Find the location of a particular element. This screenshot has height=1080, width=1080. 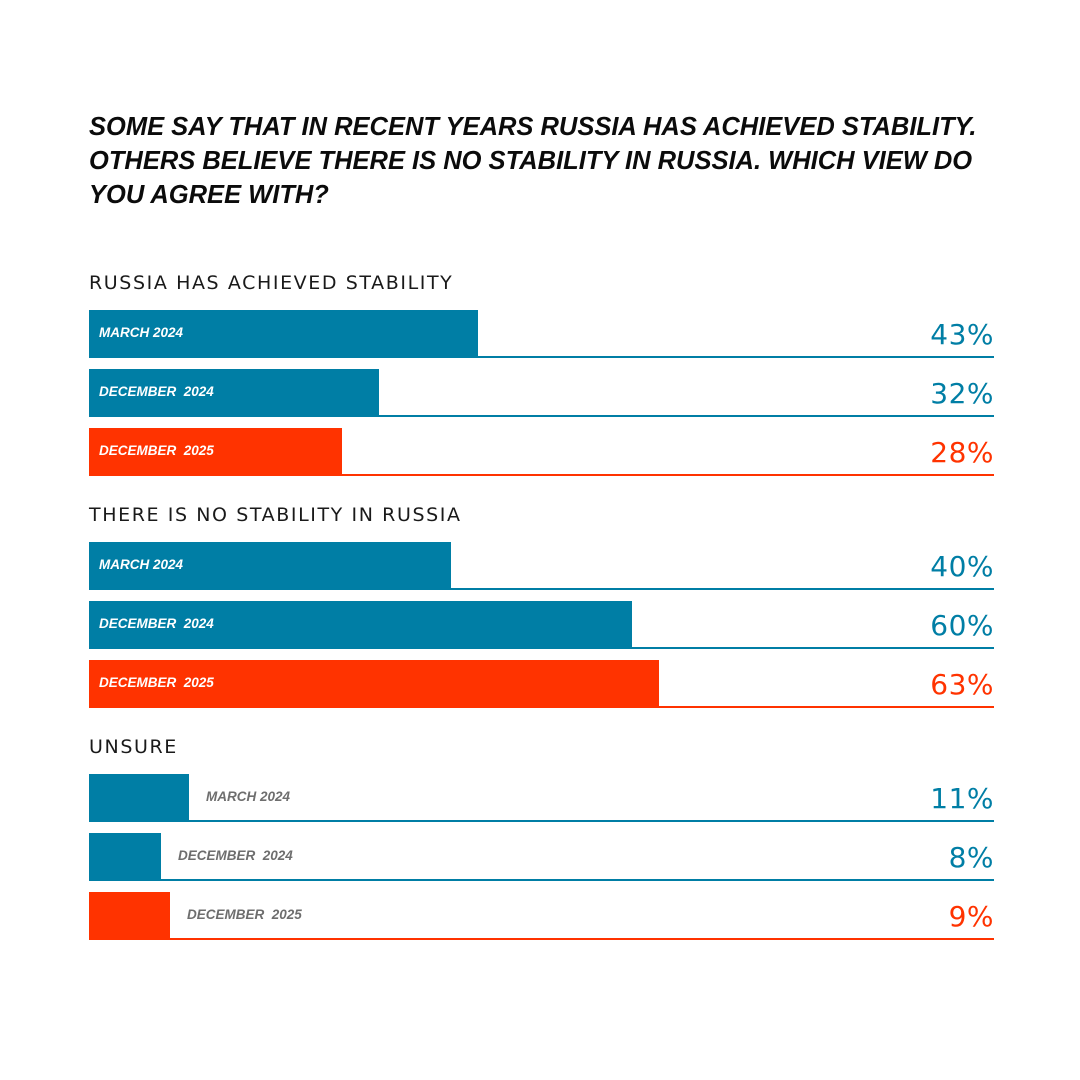

bar-row: MARCH 2024 43% is located at coordinates (541, 334).